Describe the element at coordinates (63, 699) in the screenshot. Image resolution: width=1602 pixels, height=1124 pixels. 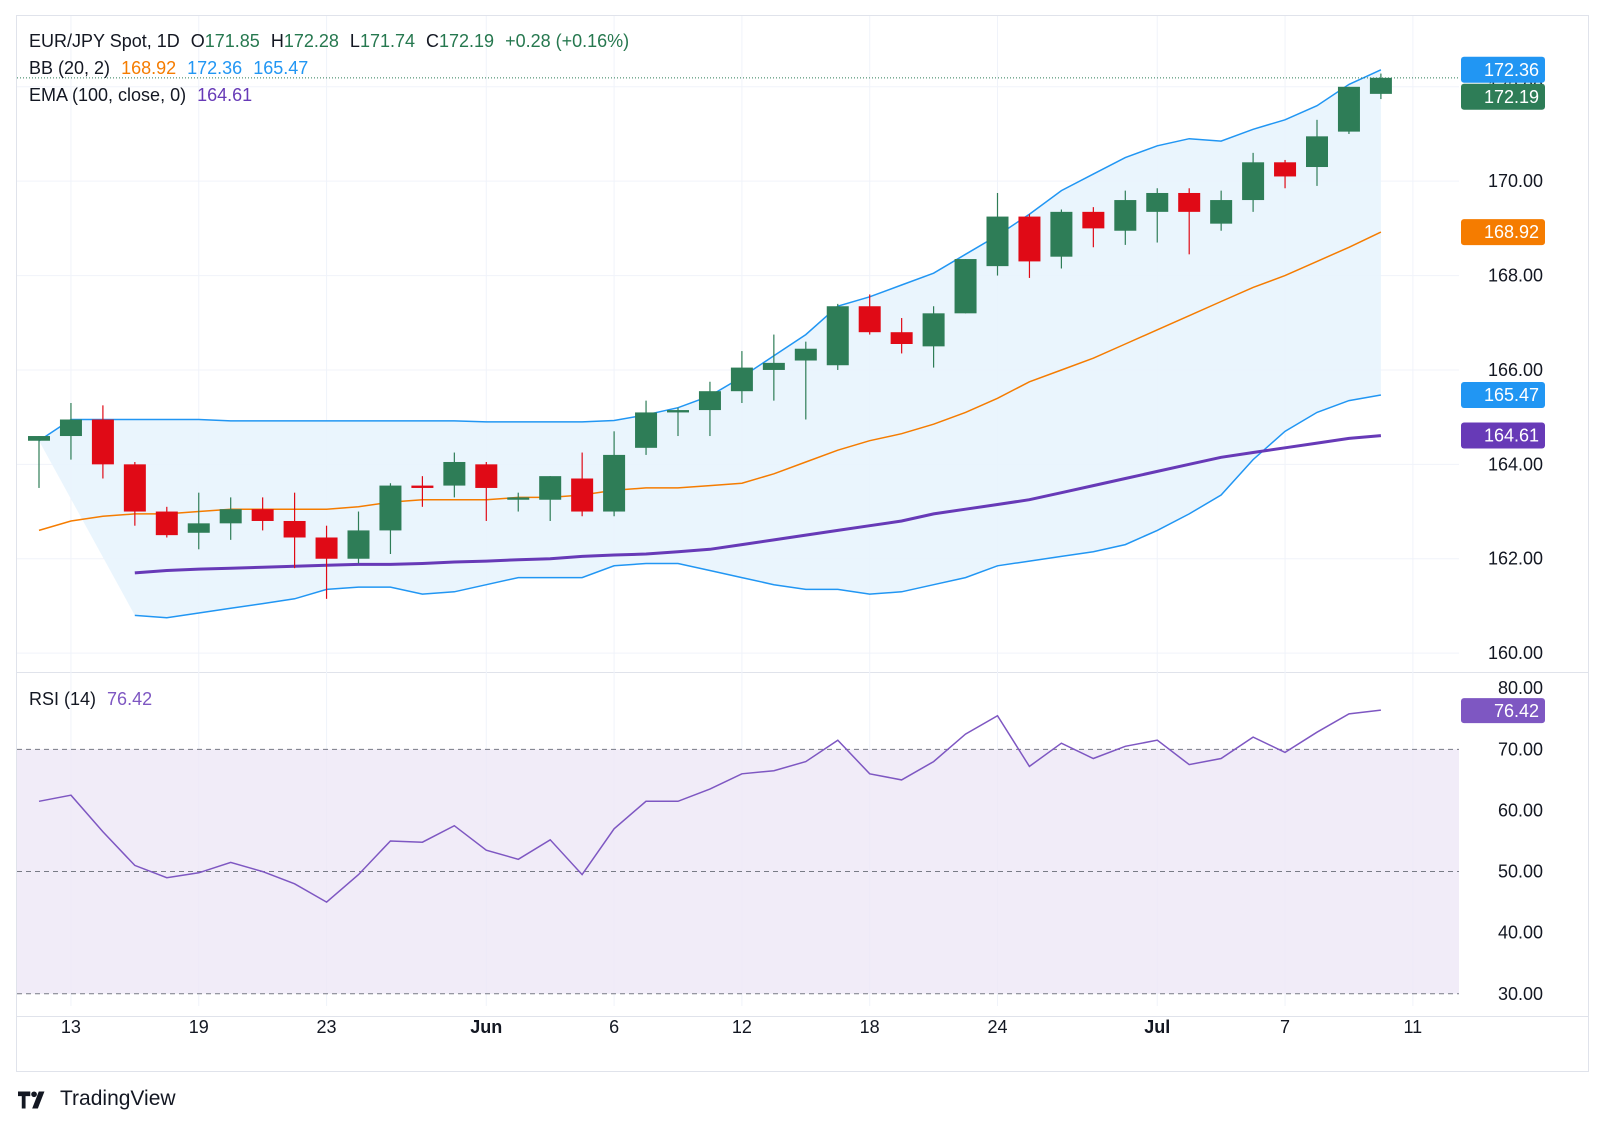
I see `rsi-label: RSI (14)` at that location.